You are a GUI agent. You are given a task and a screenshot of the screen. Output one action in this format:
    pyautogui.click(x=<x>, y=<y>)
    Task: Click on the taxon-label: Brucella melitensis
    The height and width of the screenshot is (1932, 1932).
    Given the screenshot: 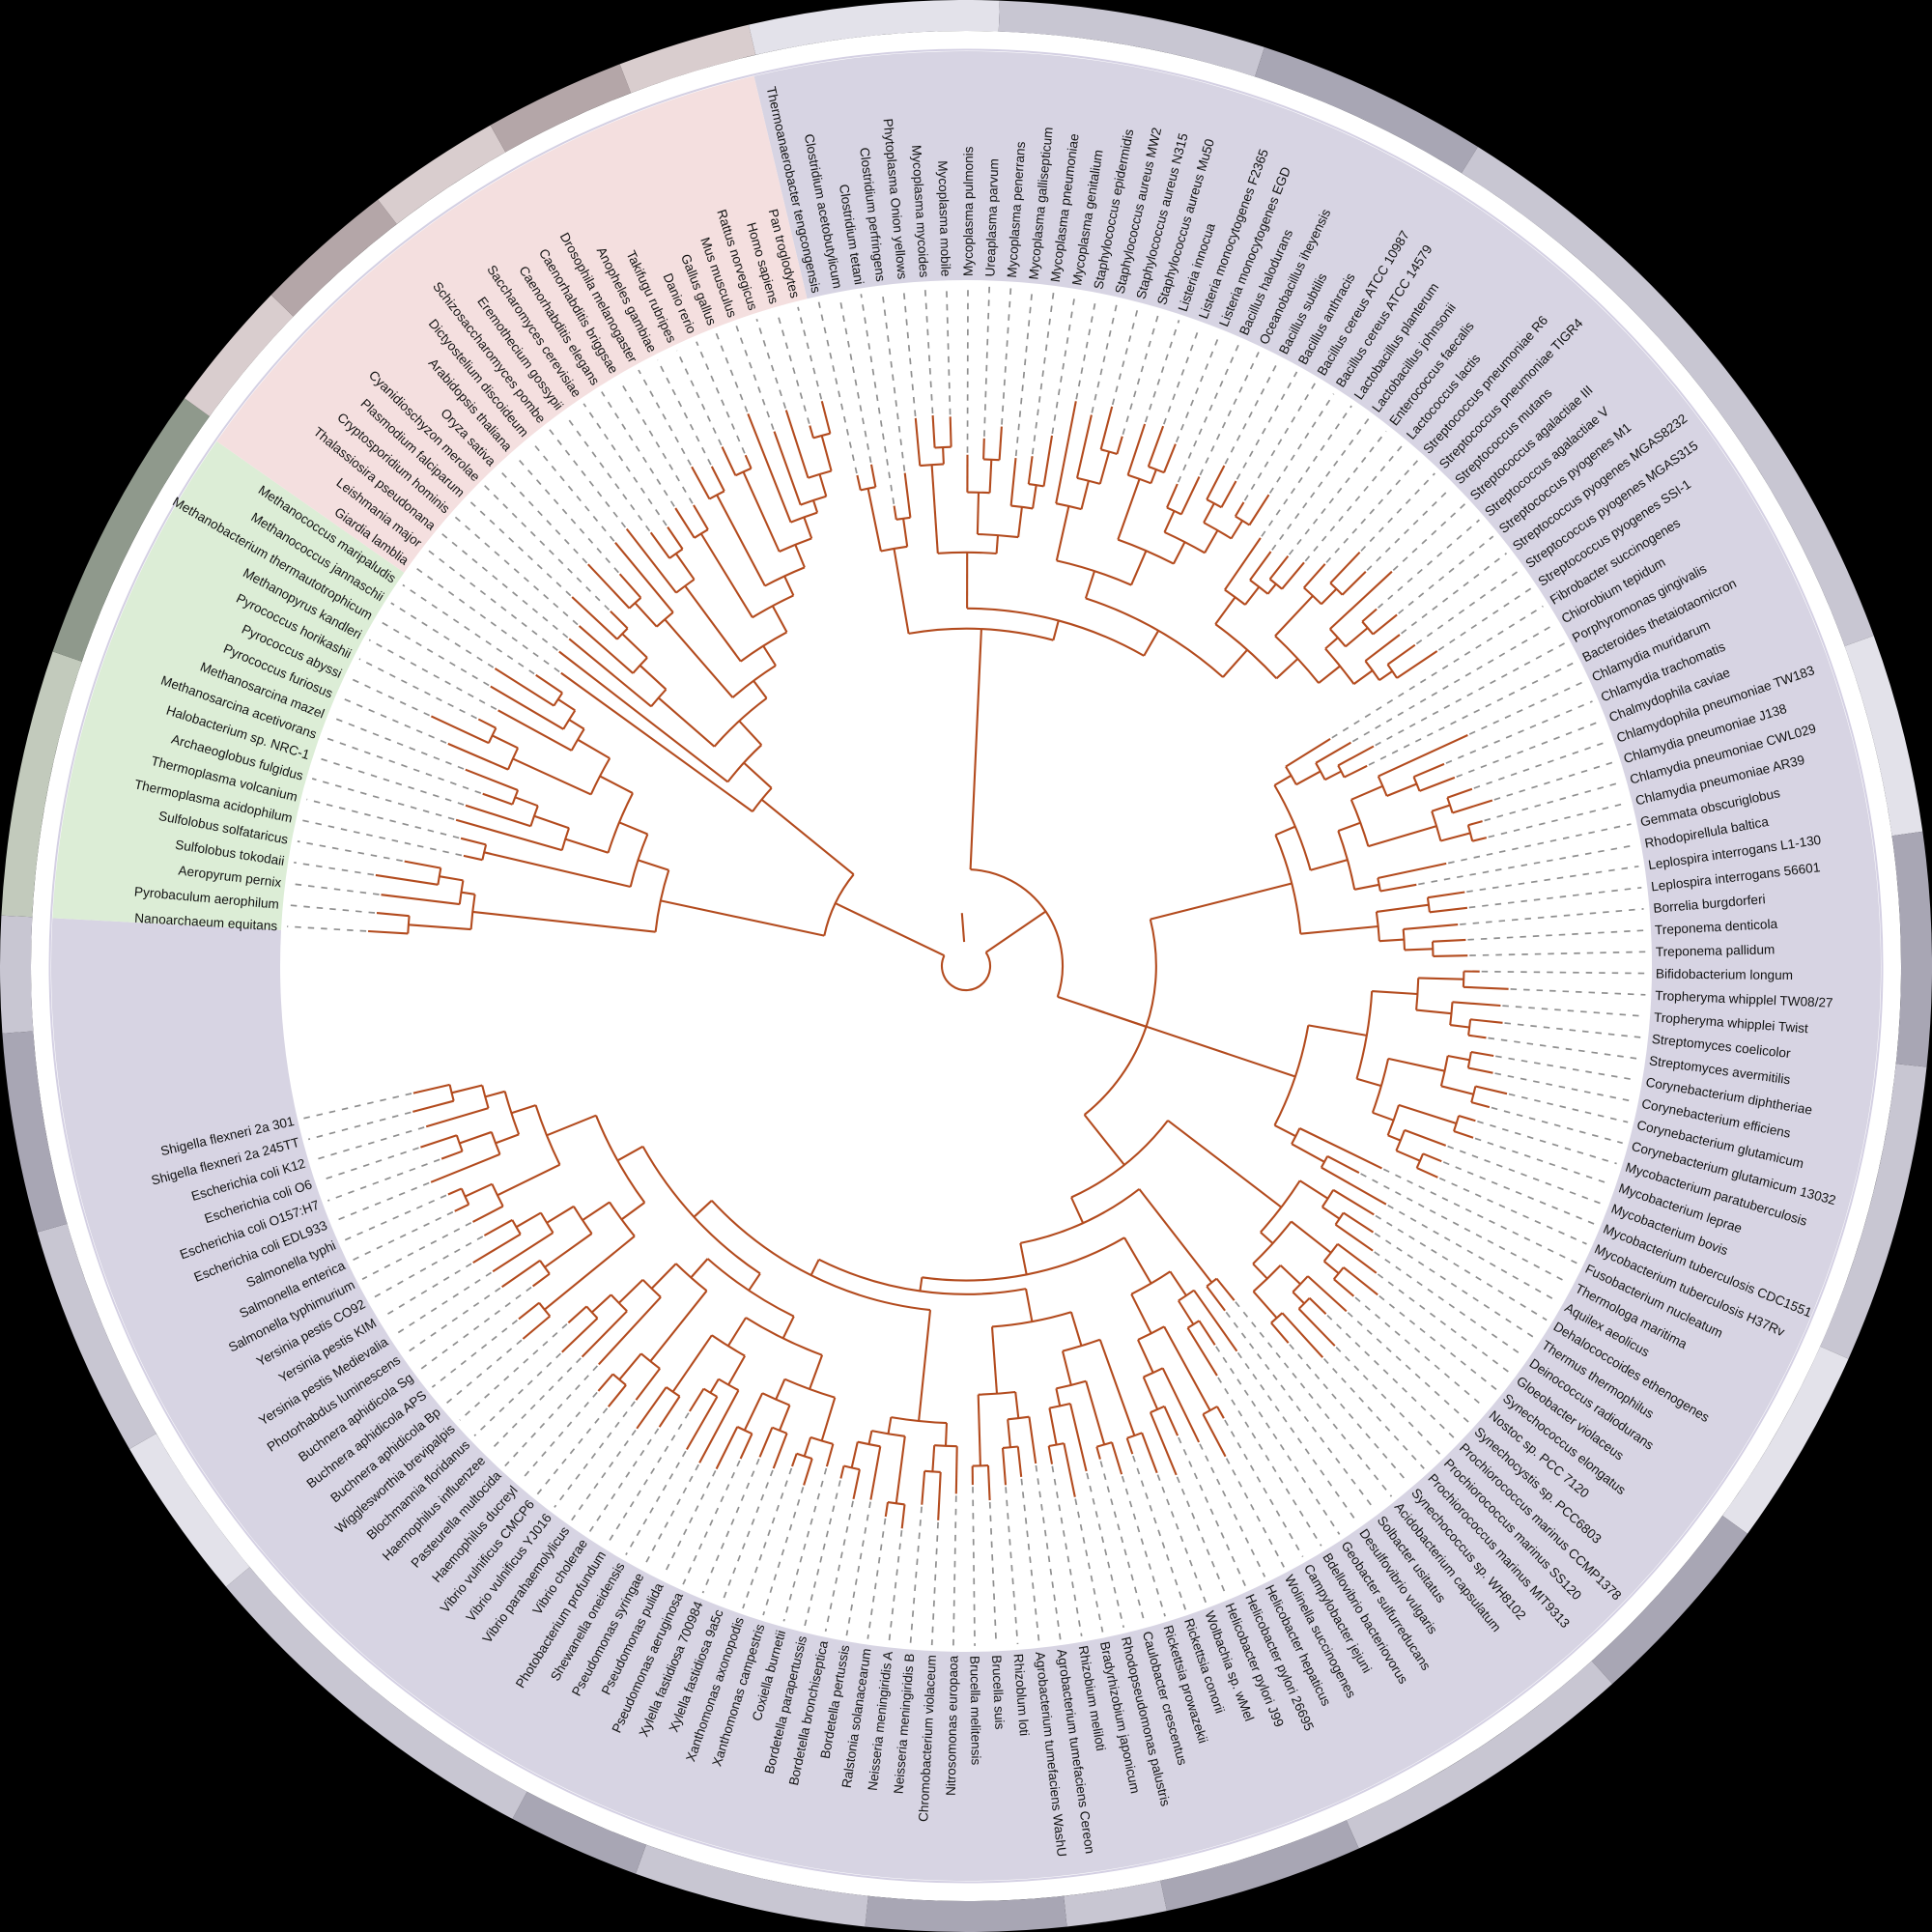 What is the action you would take?
    pyautogui.click(x=974, y=1711)
    